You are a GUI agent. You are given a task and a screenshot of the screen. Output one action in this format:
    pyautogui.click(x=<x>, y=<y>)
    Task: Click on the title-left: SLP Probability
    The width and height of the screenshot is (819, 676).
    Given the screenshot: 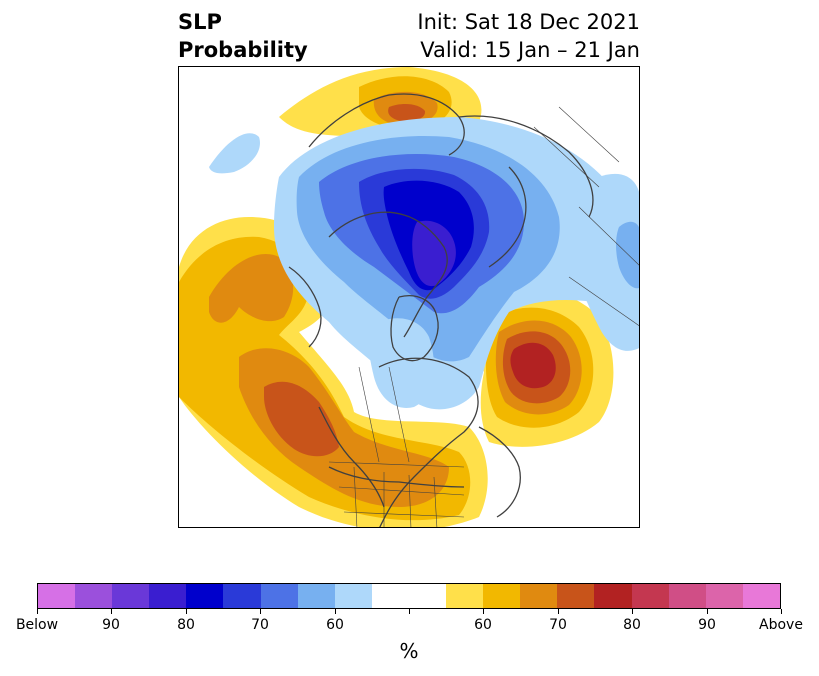 What is the action you would take?
    pyautogui.click(x=243, y=36)
    